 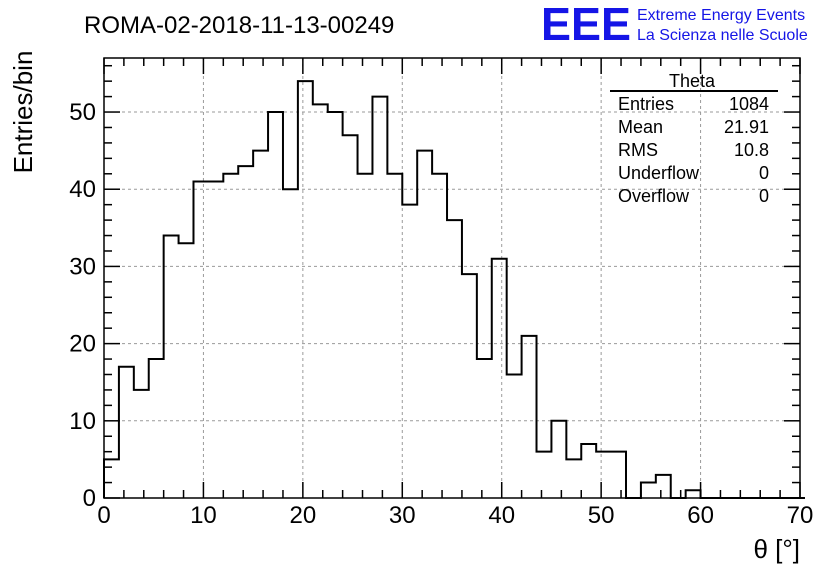 What do you see at coordinates (203, 515) in the screenshot?
I see `x-tick-label: 10` at bounding box center [203, 515].